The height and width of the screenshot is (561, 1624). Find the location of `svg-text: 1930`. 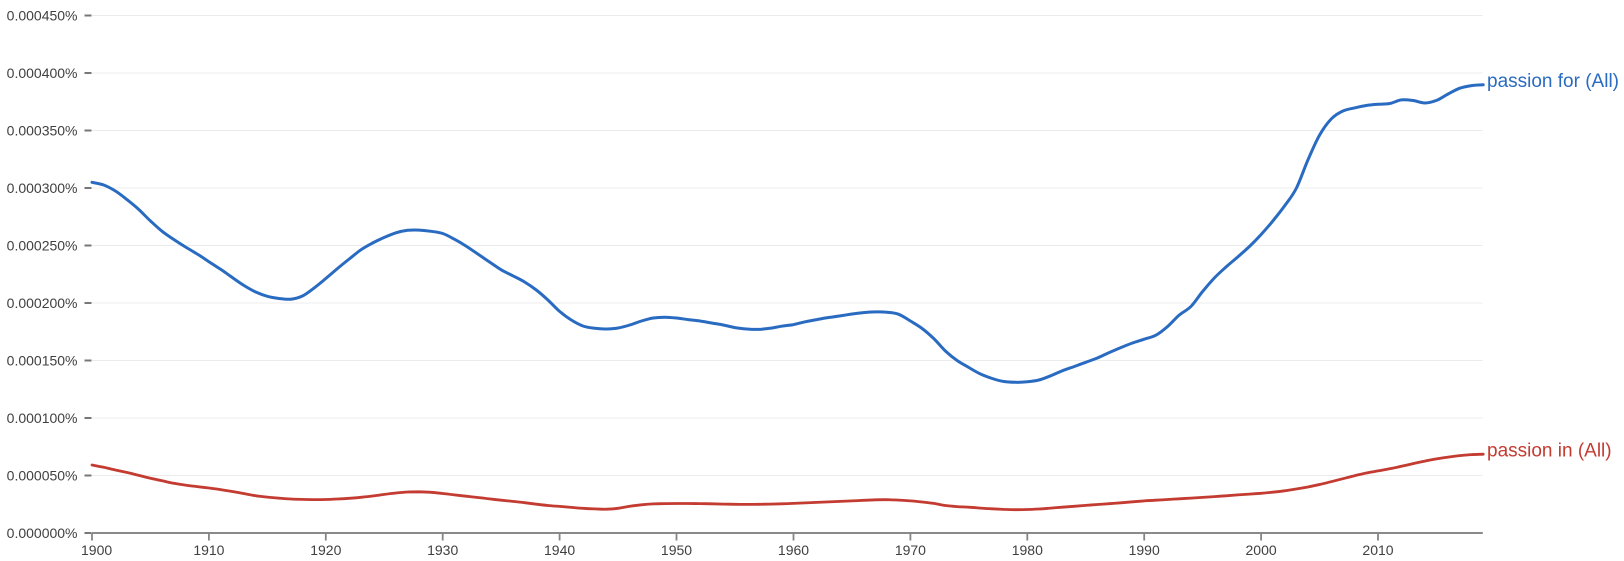

svg-text: 1930 is located at coordinates (442, 550).